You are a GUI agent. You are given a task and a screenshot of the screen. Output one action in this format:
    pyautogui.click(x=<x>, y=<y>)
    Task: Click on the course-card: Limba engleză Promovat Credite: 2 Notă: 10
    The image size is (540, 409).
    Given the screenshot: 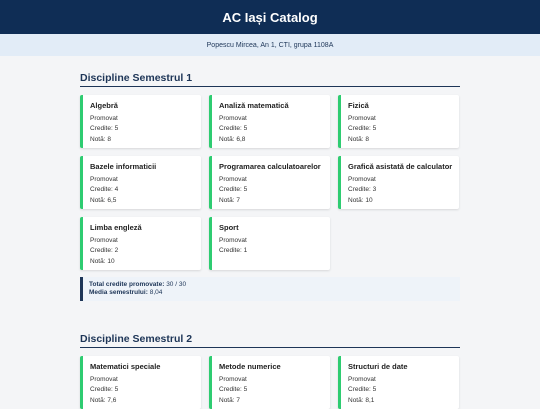 What is the action you would take?
    pyautogui.click(x=140, y=243)
    